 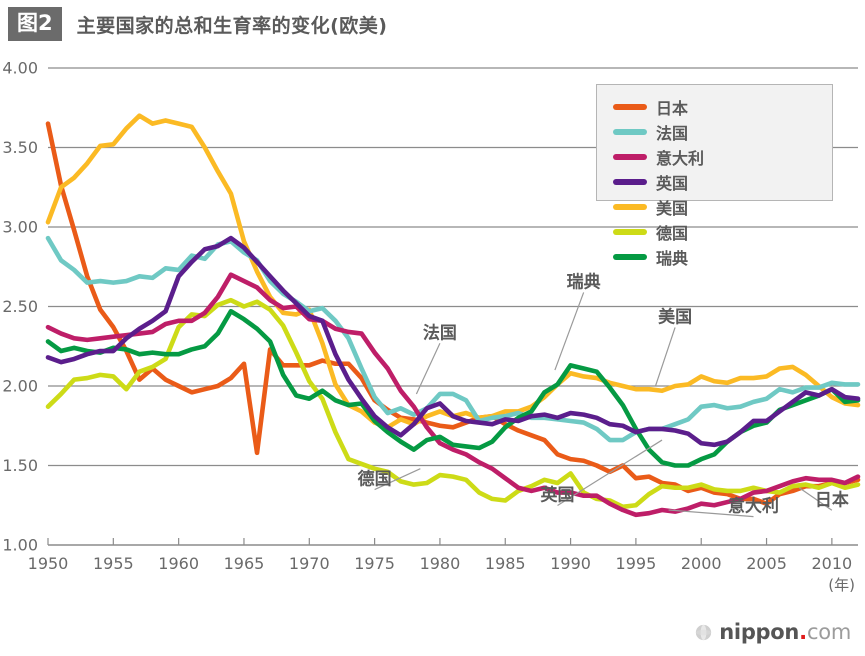 I want to click on annotation-label-日本: 日本, so click(x=832, y=499).